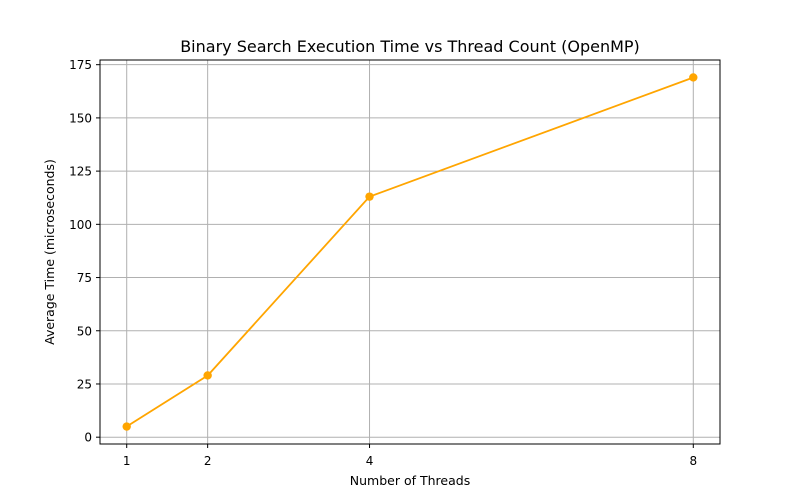 The width and height of the screenshot is (800, 500). What do you see at coordinates (370, 461) in the screenshot?
I see `x-tick-label: 4` at bounding box center [370, 461].